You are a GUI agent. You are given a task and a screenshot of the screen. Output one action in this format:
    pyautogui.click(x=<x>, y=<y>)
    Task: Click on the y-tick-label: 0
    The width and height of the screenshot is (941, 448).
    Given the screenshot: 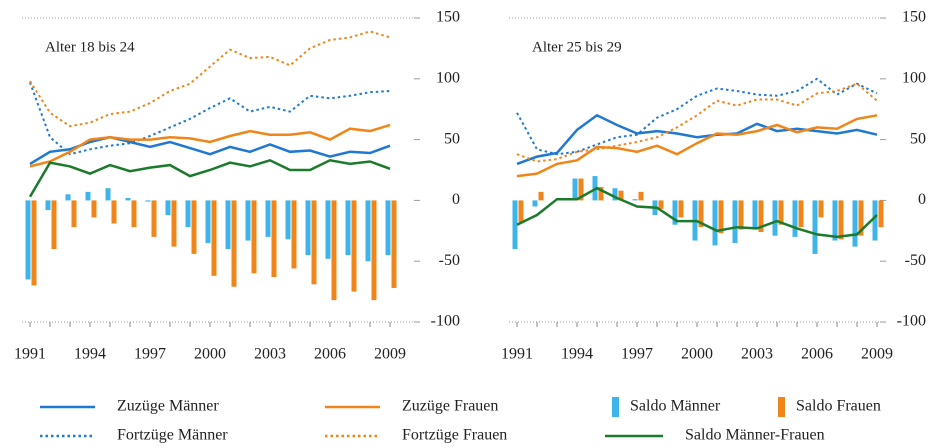 What is the action you would take?
    pyautogui.click(x=922, y=199)
    